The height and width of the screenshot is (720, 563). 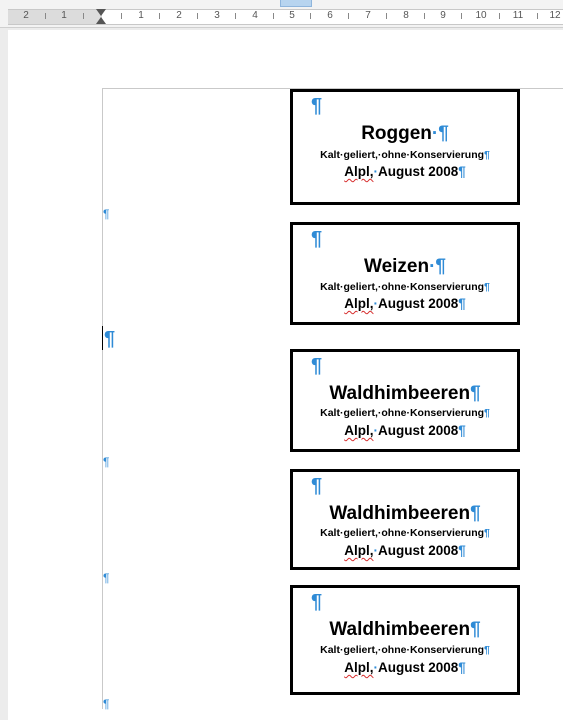 What do you see at coordinates (102, 398) in the screenshot?
I see `text-boundary-left` at bounding box center [102, 398].